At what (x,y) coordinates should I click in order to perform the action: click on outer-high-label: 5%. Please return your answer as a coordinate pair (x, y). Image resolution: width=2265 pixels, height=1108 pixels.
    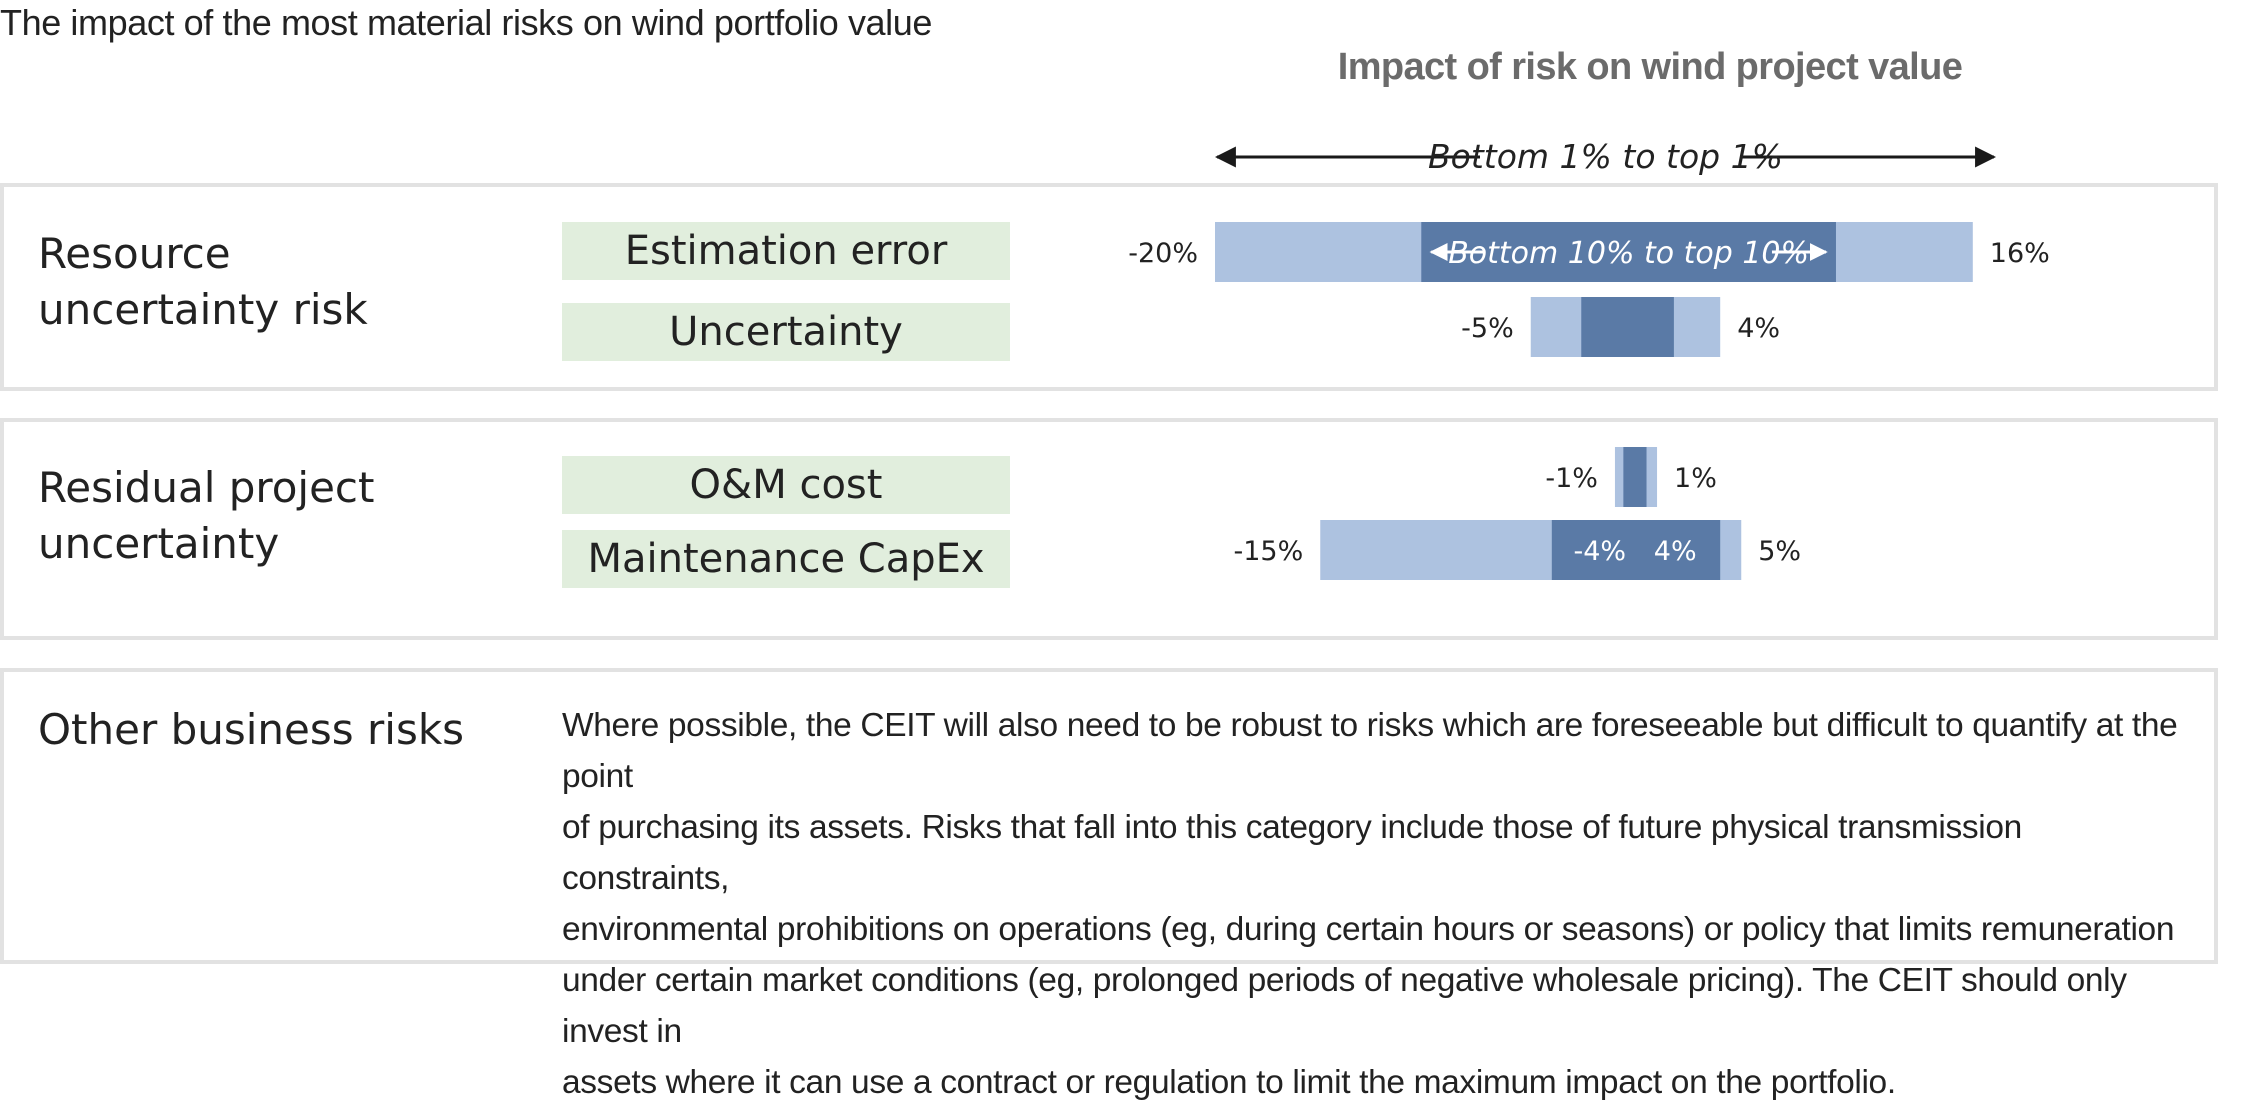
    Looking at the image, I should click on (1779, 551).